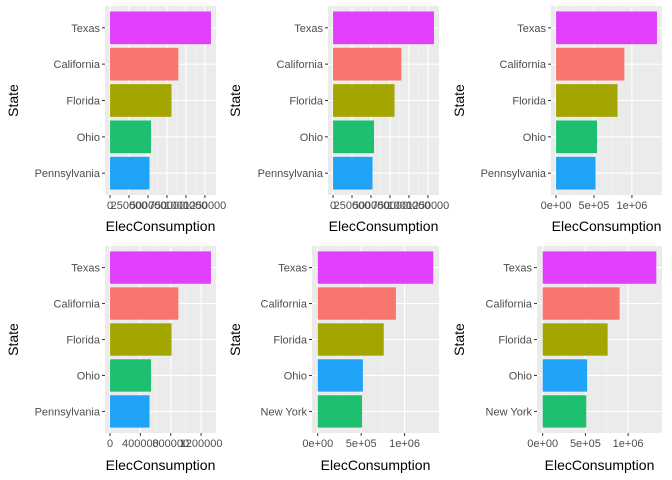  What do you see at coordinates (170, 444) in the screenshot?
I see `x-tick-label: 800000` at bounding box center [170, 444].